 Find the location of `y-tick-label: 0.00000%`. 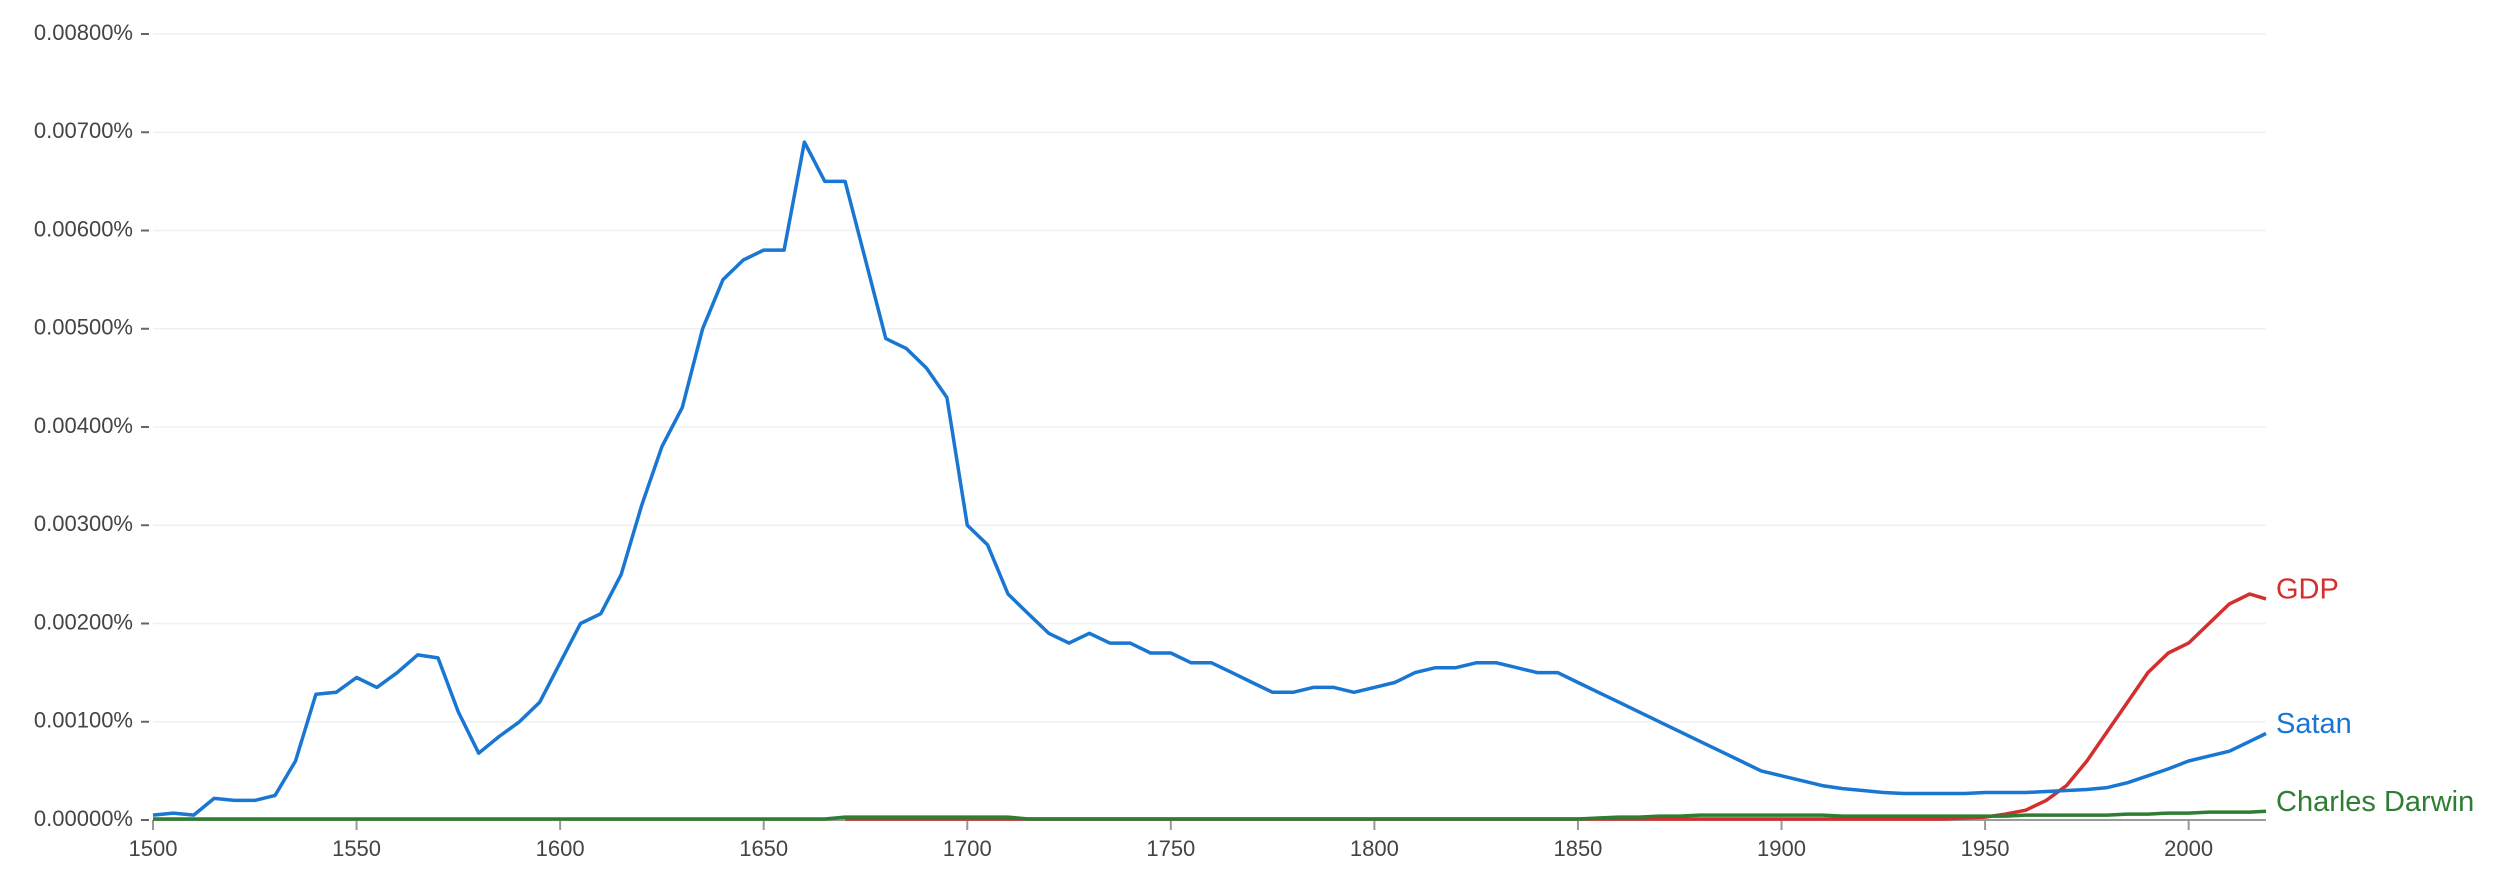

y-tick-label: 0.00000% is located at coordinates (83, 818).